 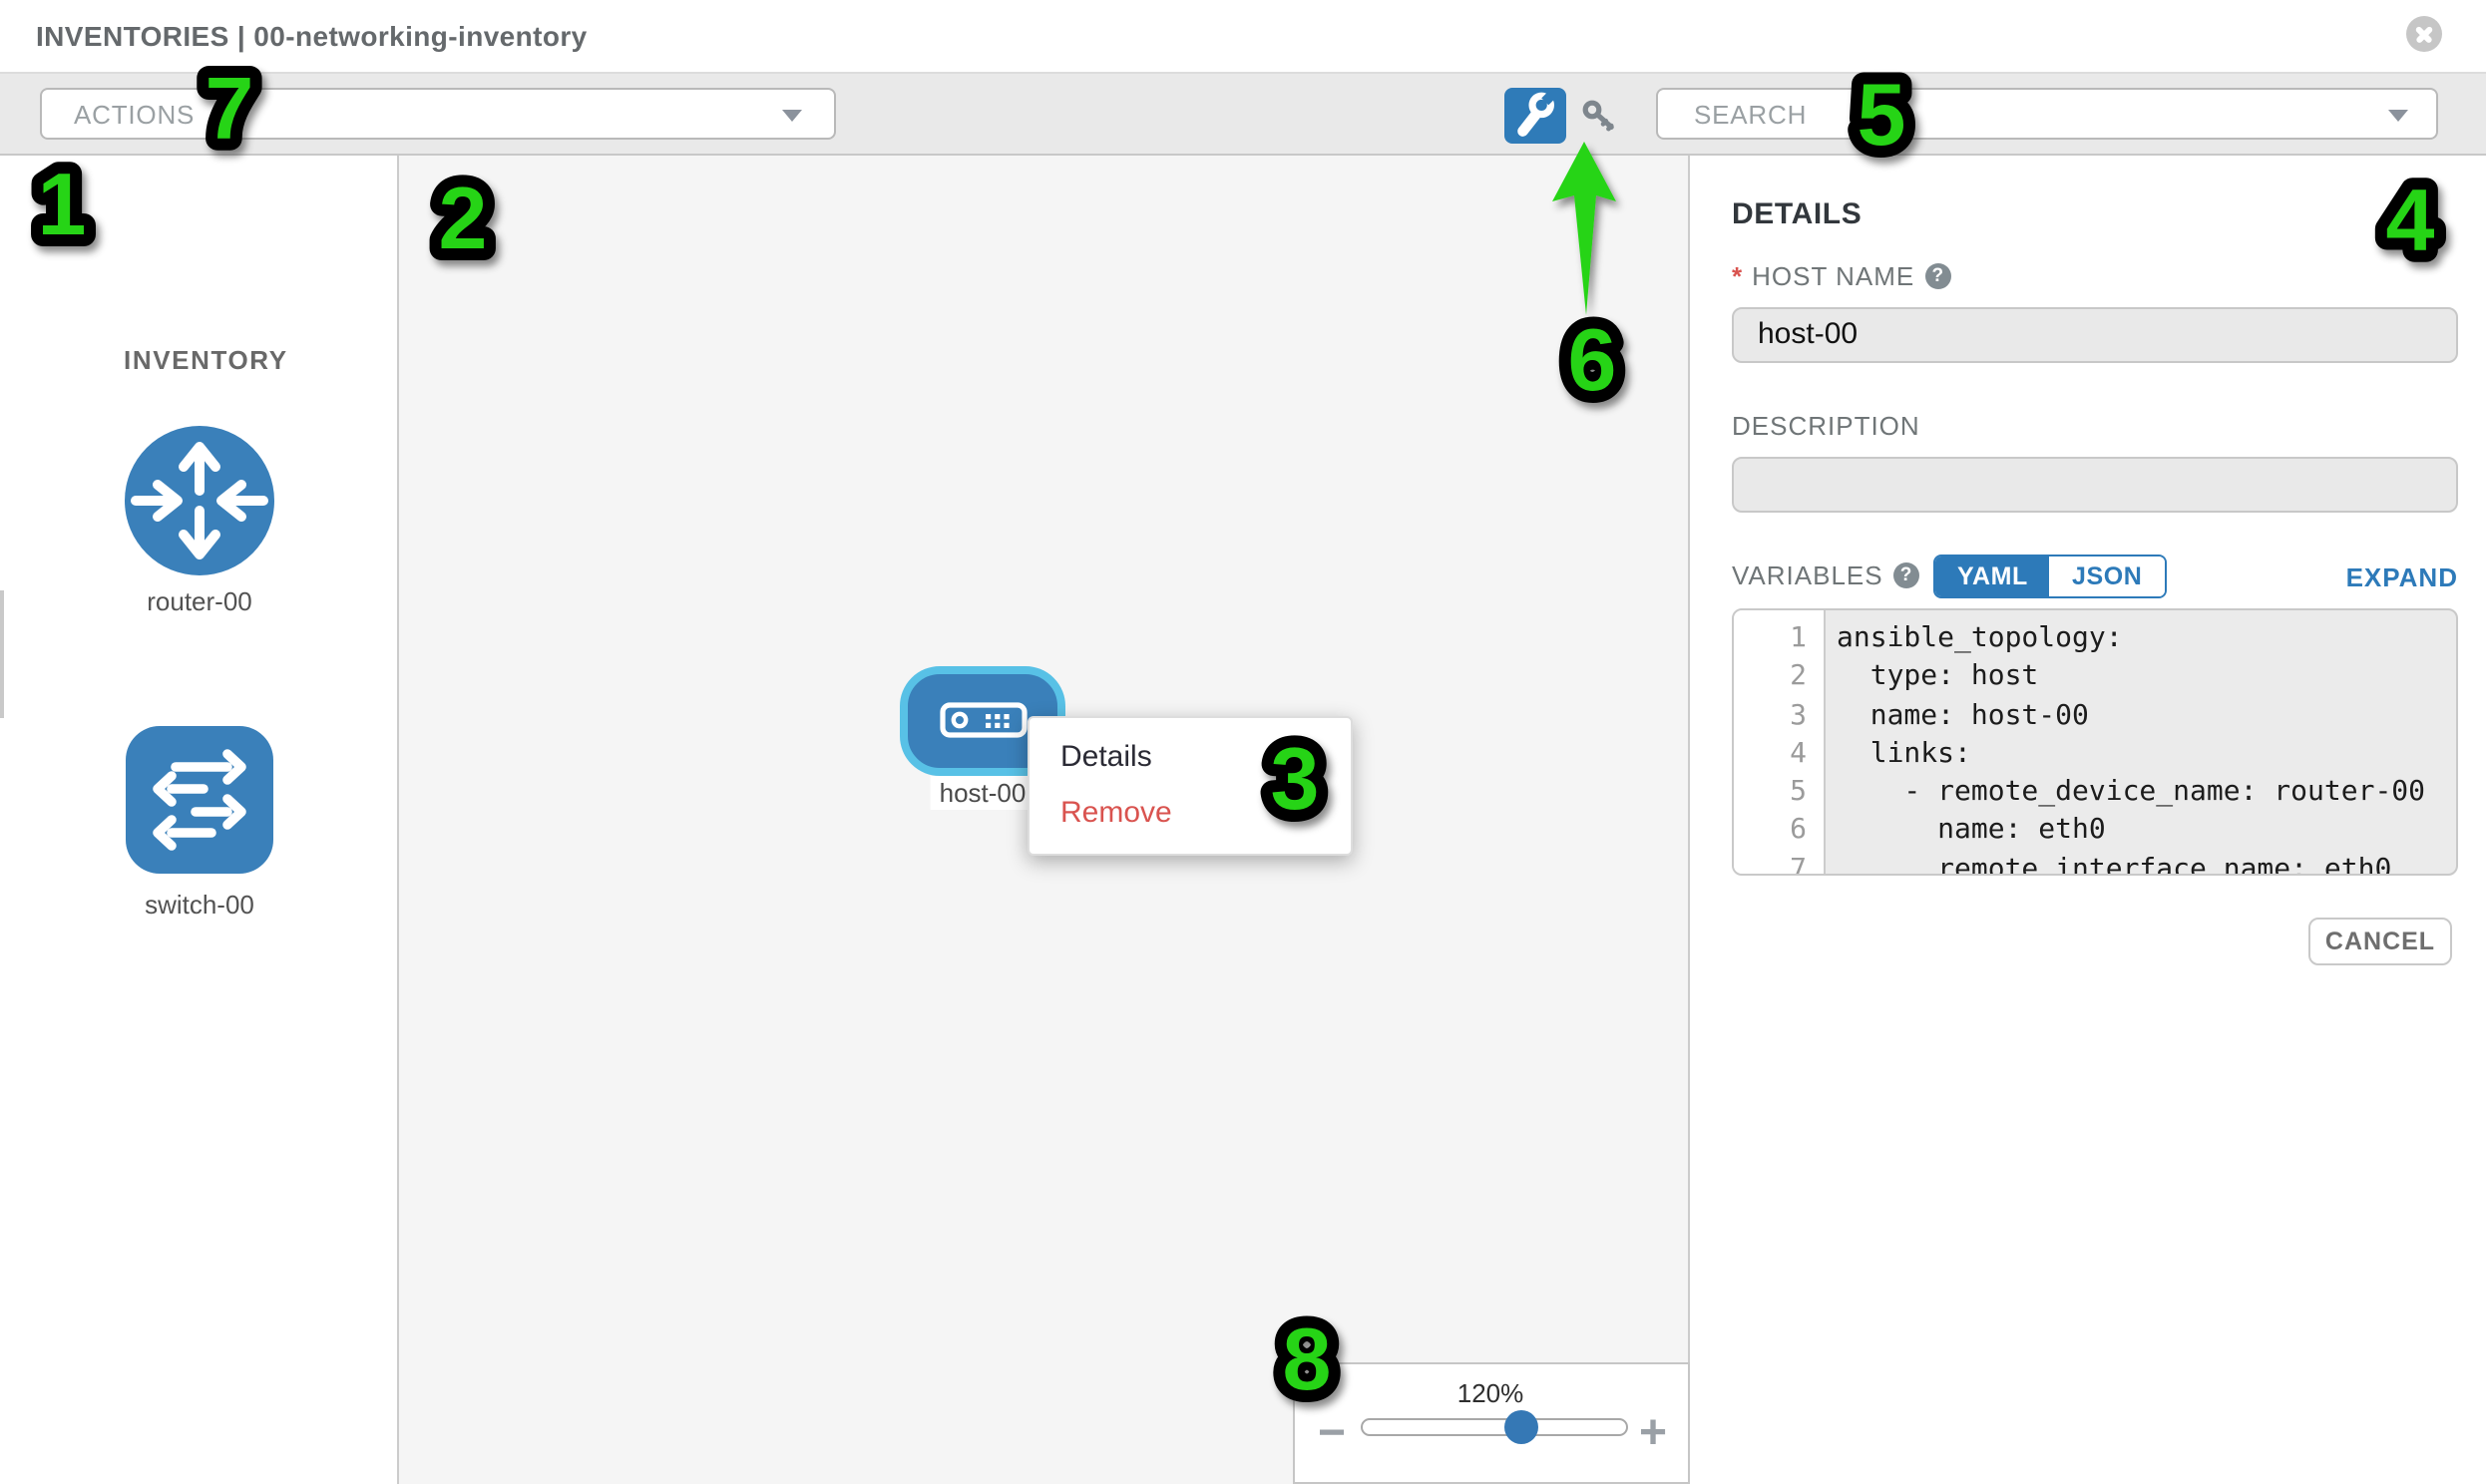 What do you see at coordinates (1797, 213) in the screenshot?
I see `details-heading: DETAILS` at bounding box center [1797, 213].